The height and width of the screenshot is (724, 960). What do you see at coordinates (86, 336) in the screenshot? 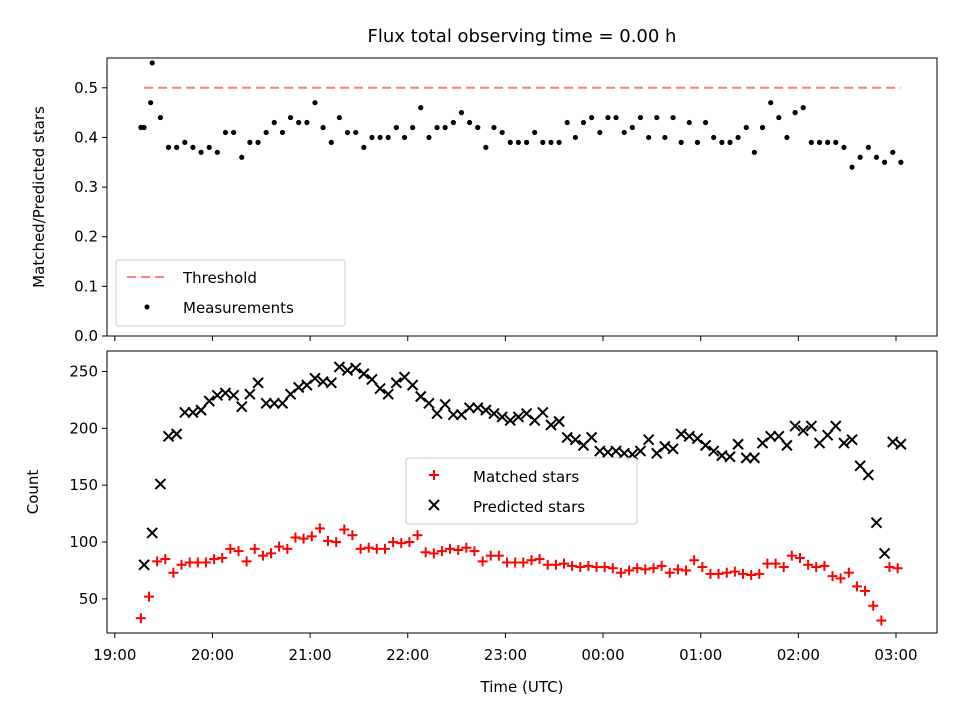
I see `top-y-tick-label: 0.0` at bounding box center [86, 336].